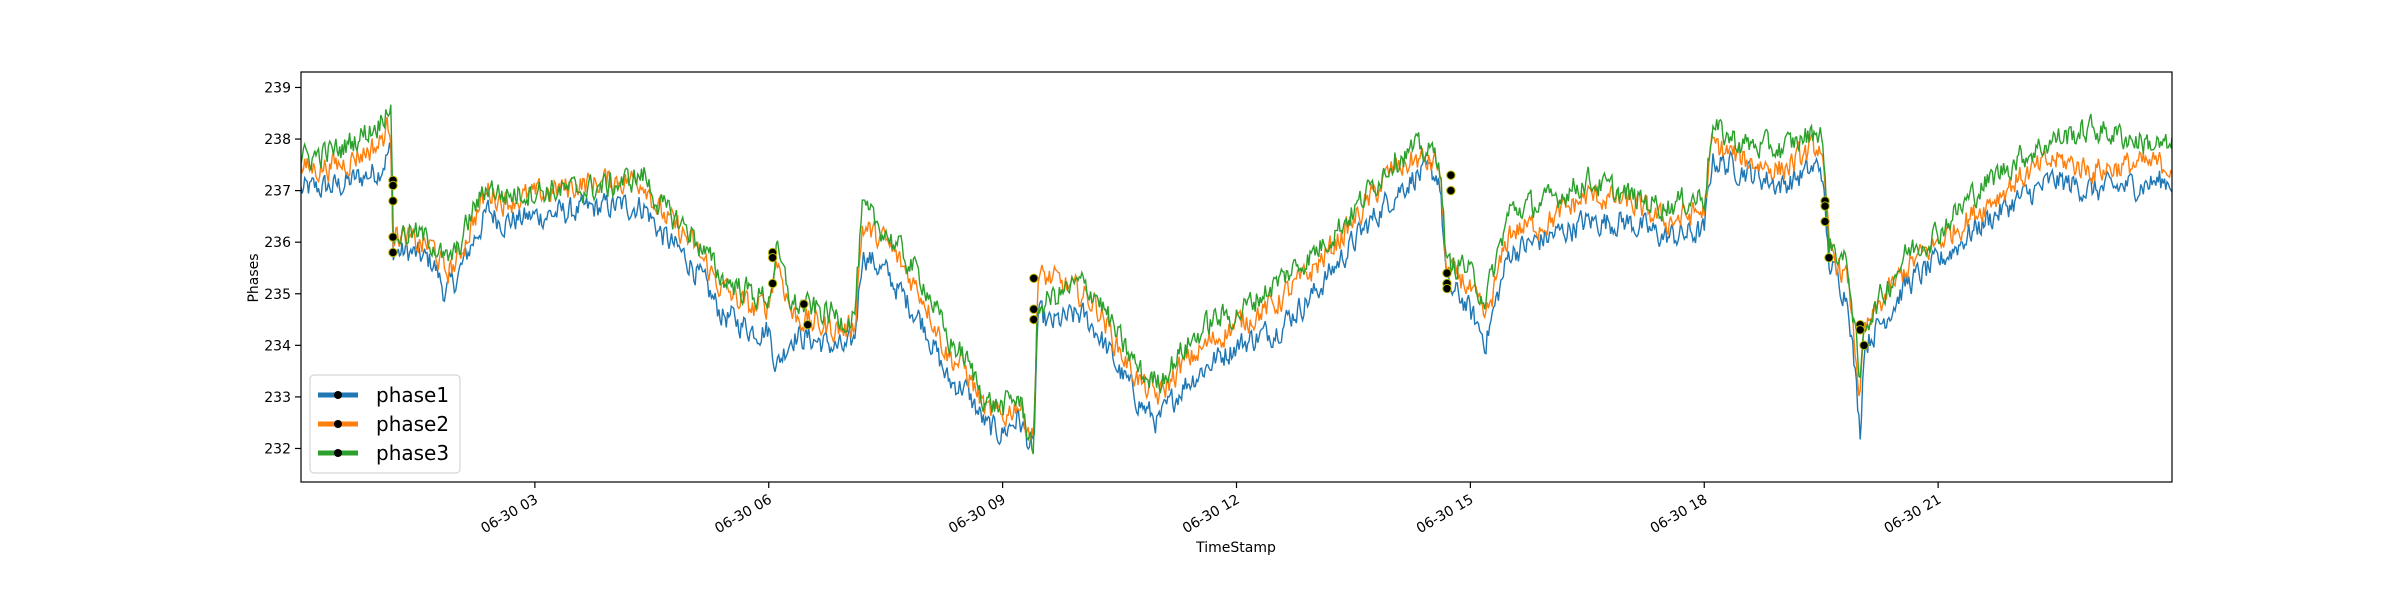 This screenshot has width=2400, height=600. I want to click on x-tick-label: 06-30 03, so click(509, 514).